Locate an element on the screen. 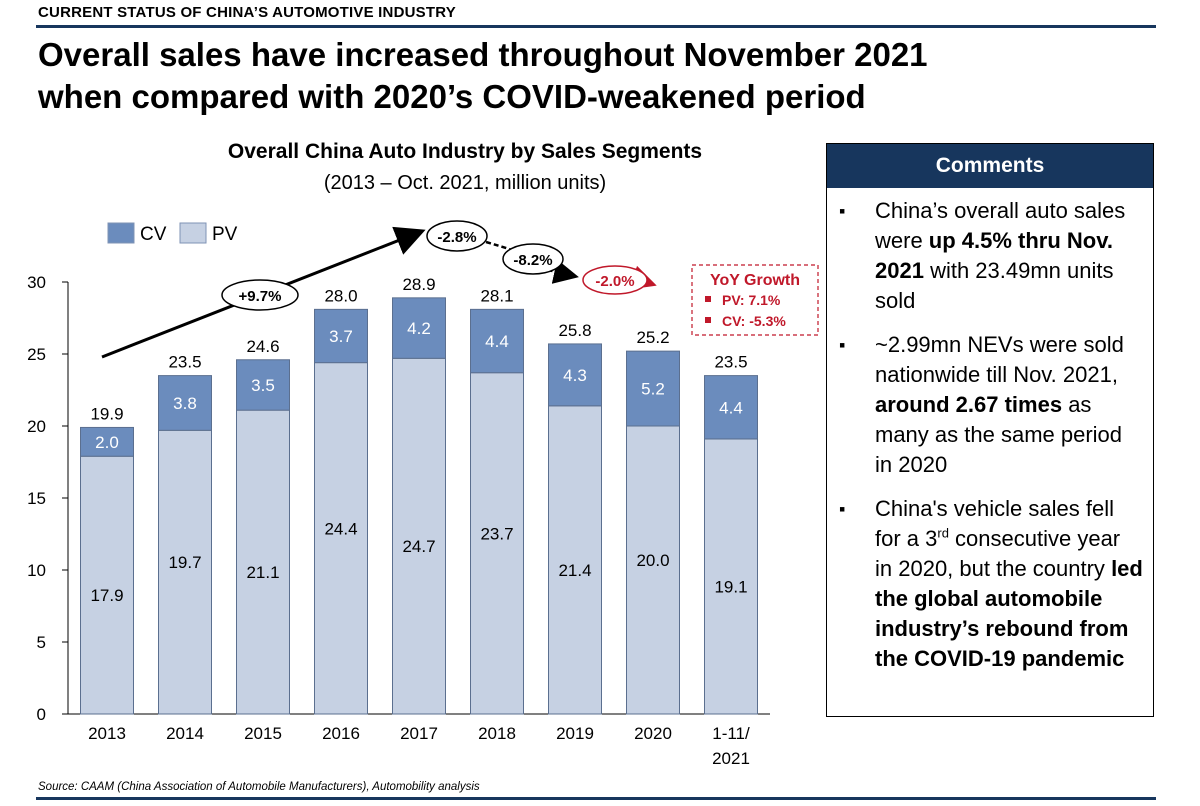  growth-label-2: -2.8% is located at coordinates (456, 237).